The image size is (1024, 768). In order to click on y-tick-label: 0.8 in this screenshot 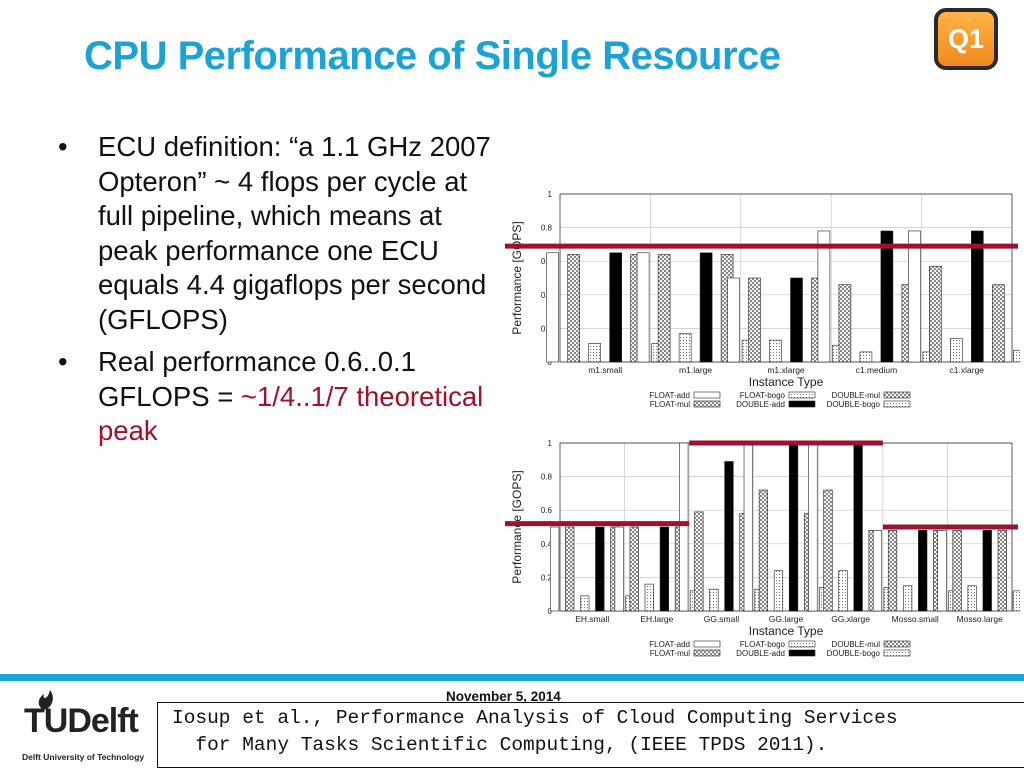, I will do `click(547, 477)`.